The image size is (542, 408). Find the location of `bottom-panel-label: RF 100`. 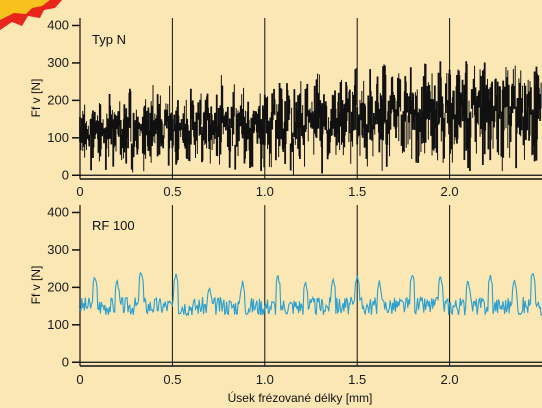

bottom-panel-label: RF 100 is located at coordinates (113, 225).